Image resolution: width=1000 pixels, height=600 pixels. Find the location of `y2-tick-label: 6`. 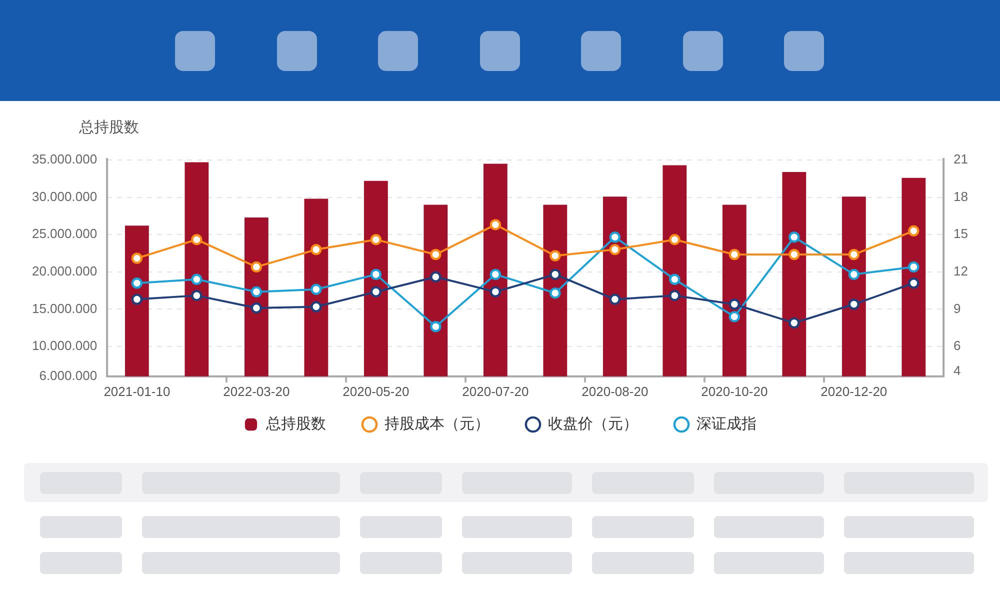

y2-tick-label: 6 is located at coordinates (957, 346).